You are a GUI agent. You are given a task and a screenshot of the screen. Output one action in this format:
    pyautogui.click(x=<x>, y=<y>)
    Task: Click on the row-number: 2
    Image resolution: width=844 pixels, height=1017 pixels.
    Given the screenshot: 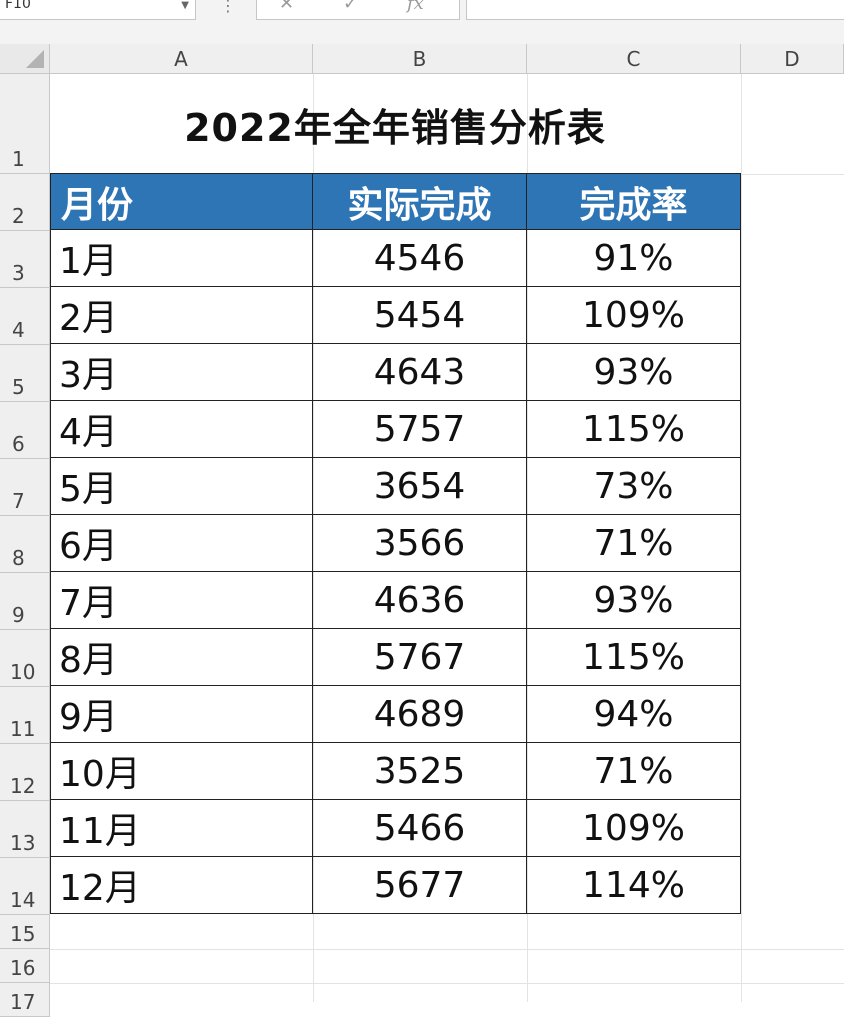 What is the action you would take?
    pyautogui.click(x=18, y=216)
    